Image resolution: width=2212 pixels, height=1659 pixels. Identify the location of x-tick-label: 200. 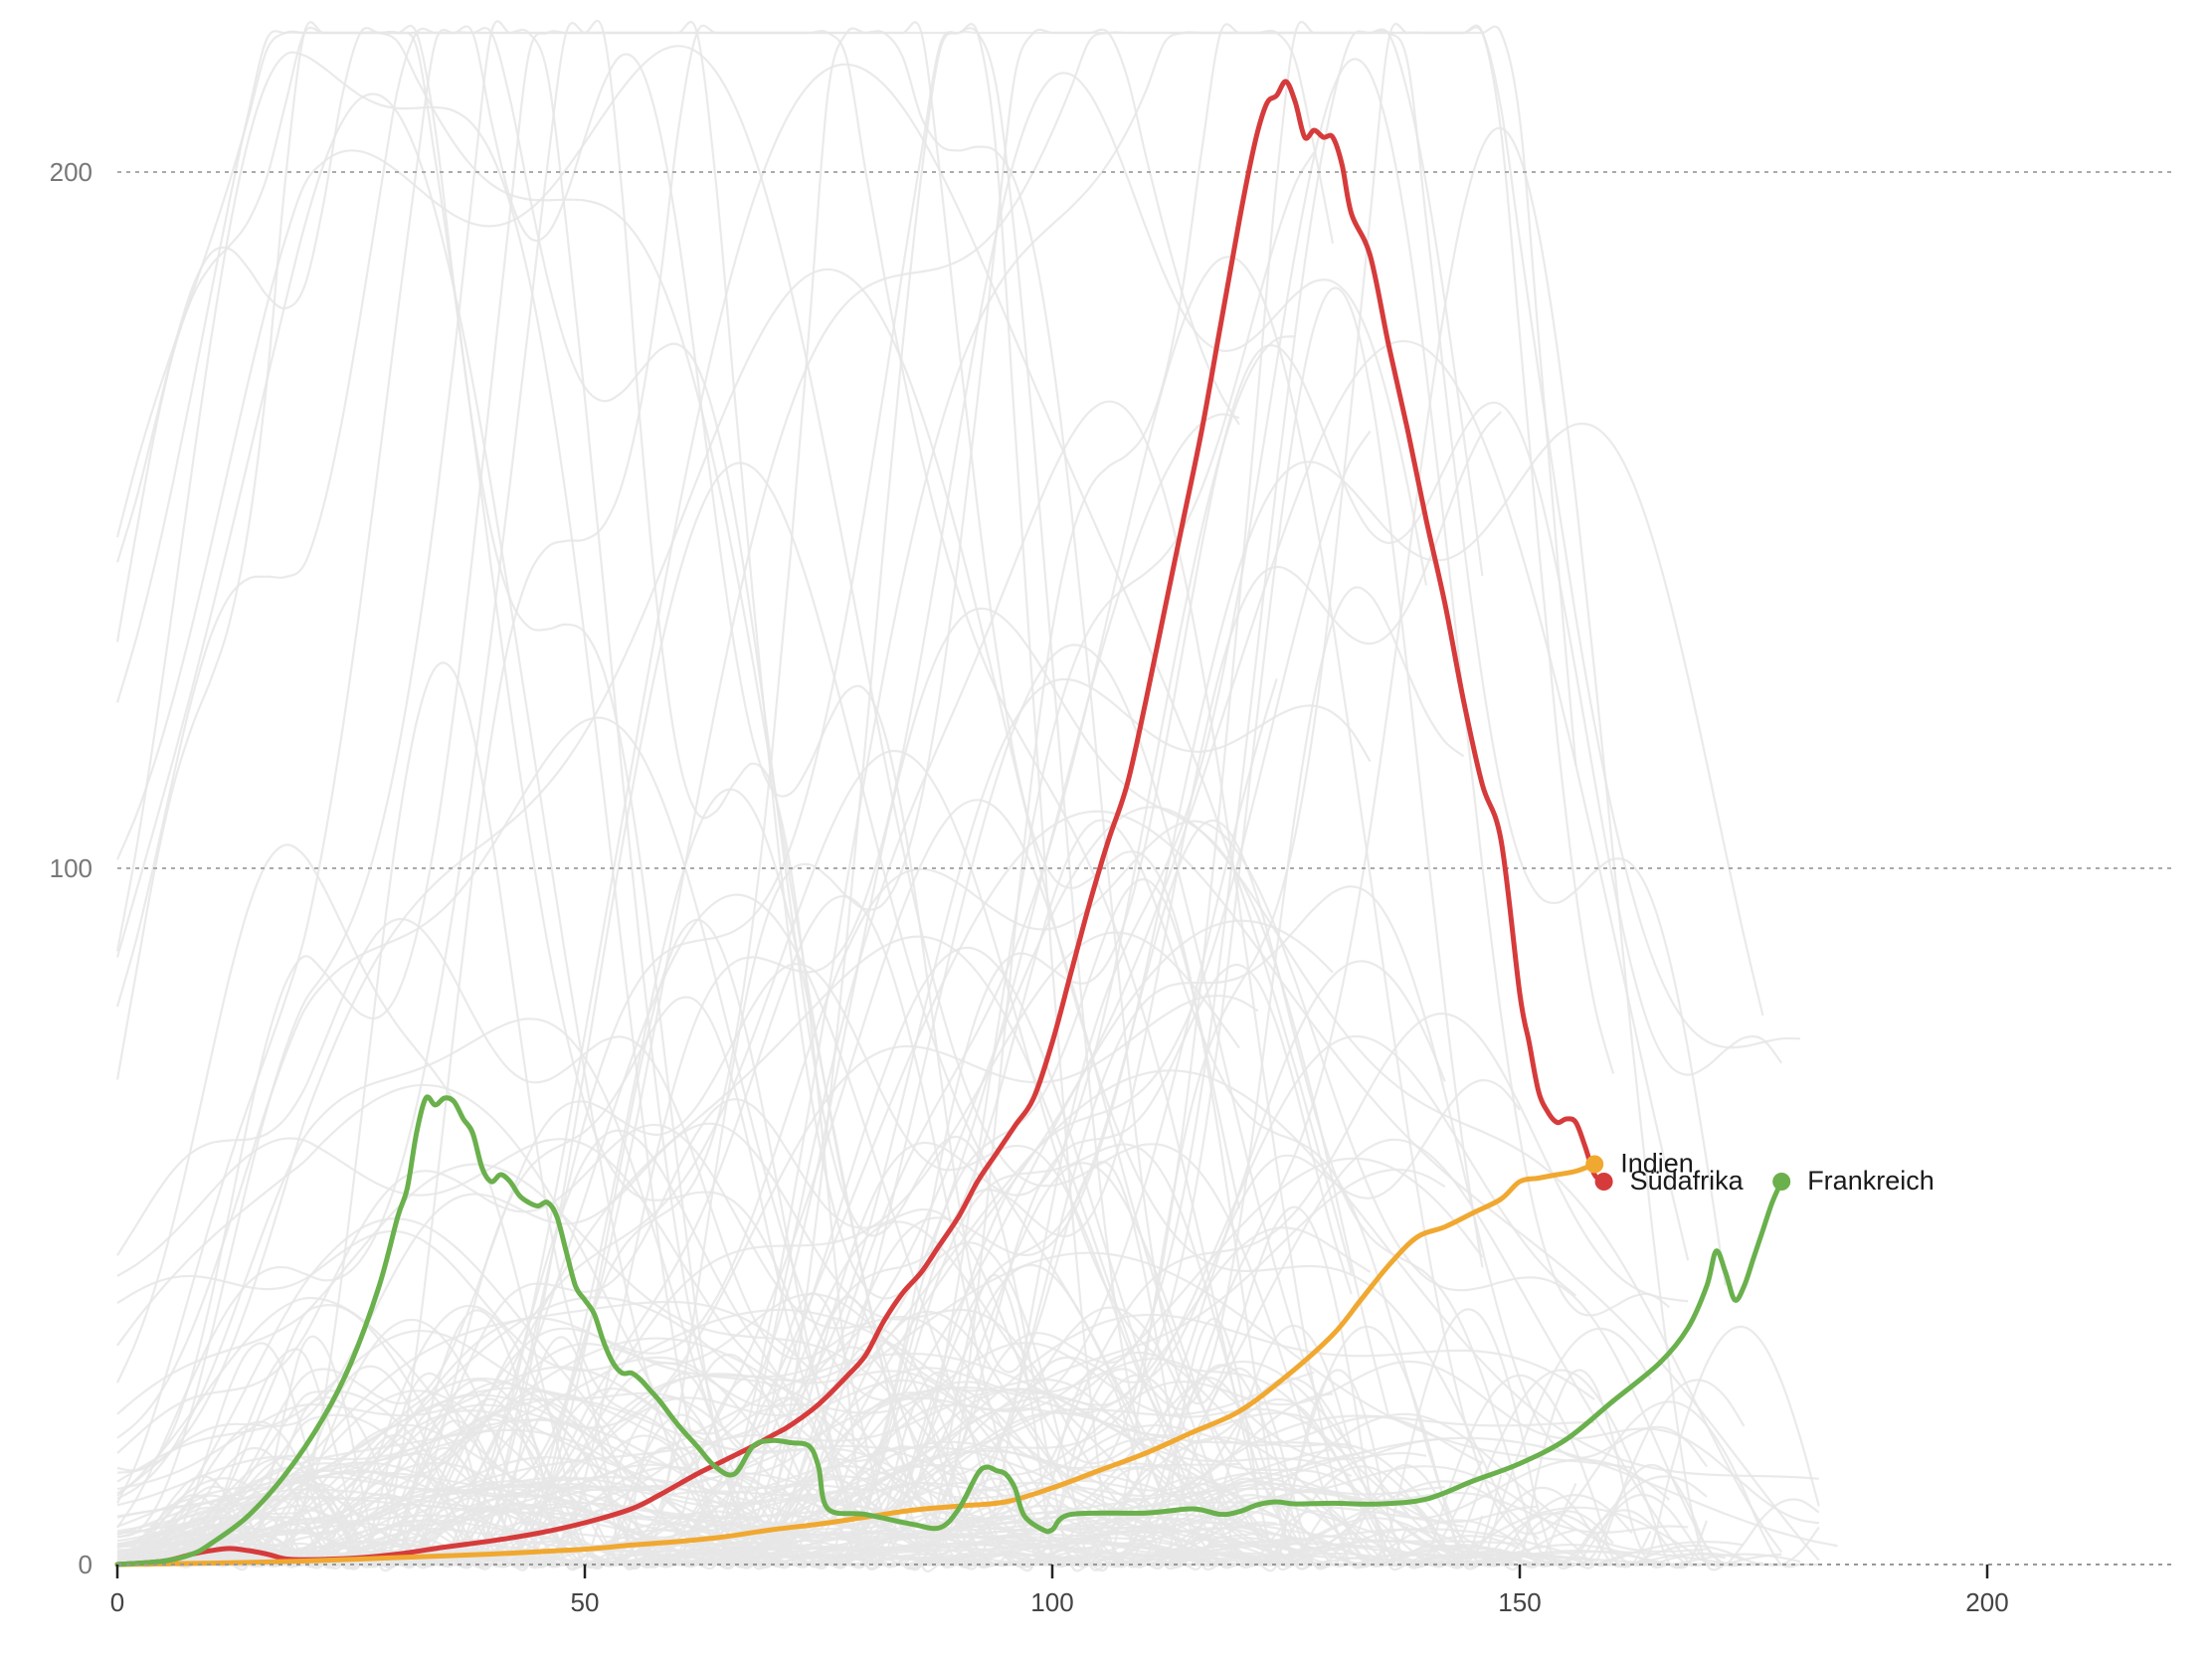
(1986, 1602).